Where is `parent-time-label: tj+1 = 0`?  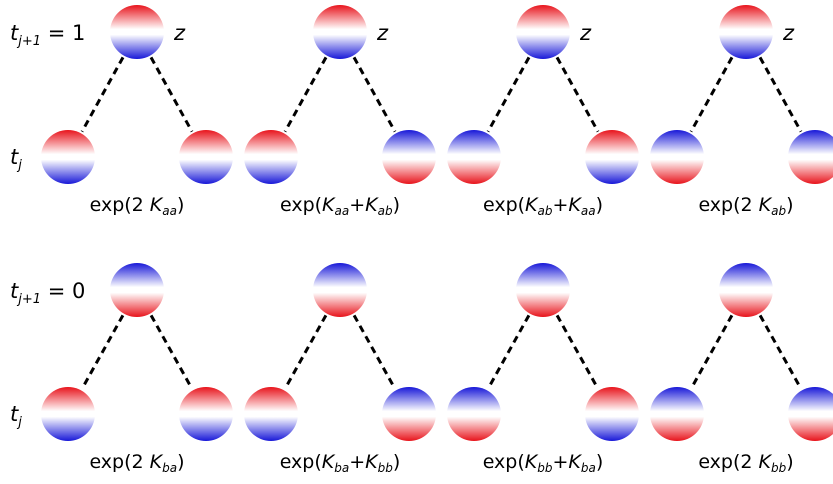
parent-time-label: tj+1 = 0 is located at coordinates (47, 293).